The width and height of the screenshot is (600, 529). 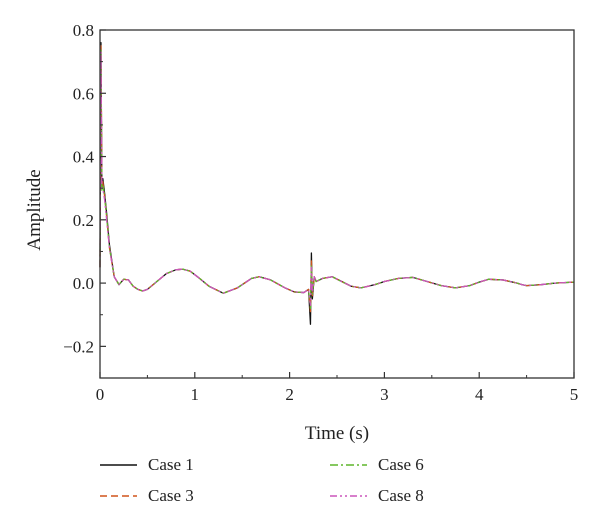 I want to click on y-tick-label: 0.4, so click(x=84, y=157).